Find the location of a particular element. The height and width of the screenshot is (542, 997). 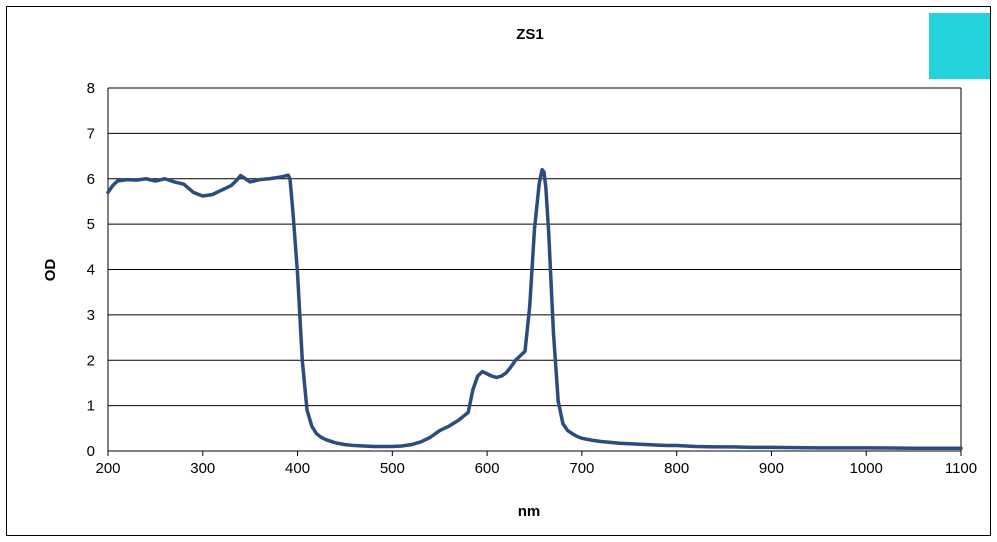

color-swatch is located at coordinates (959, 46).